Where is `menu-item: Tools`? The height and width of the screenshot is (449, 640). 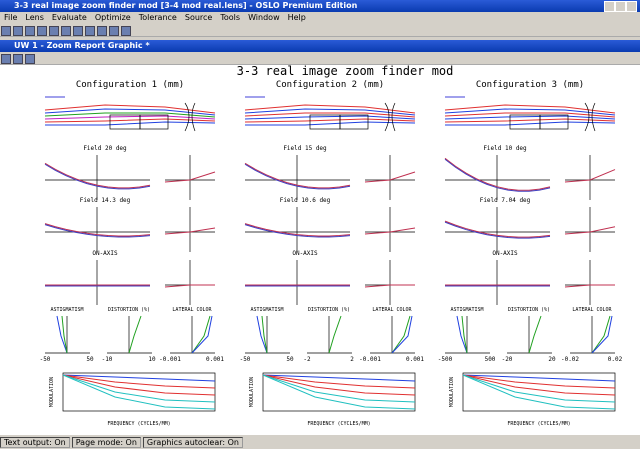
menu-item: Tools is located at coordinates (230, 17).